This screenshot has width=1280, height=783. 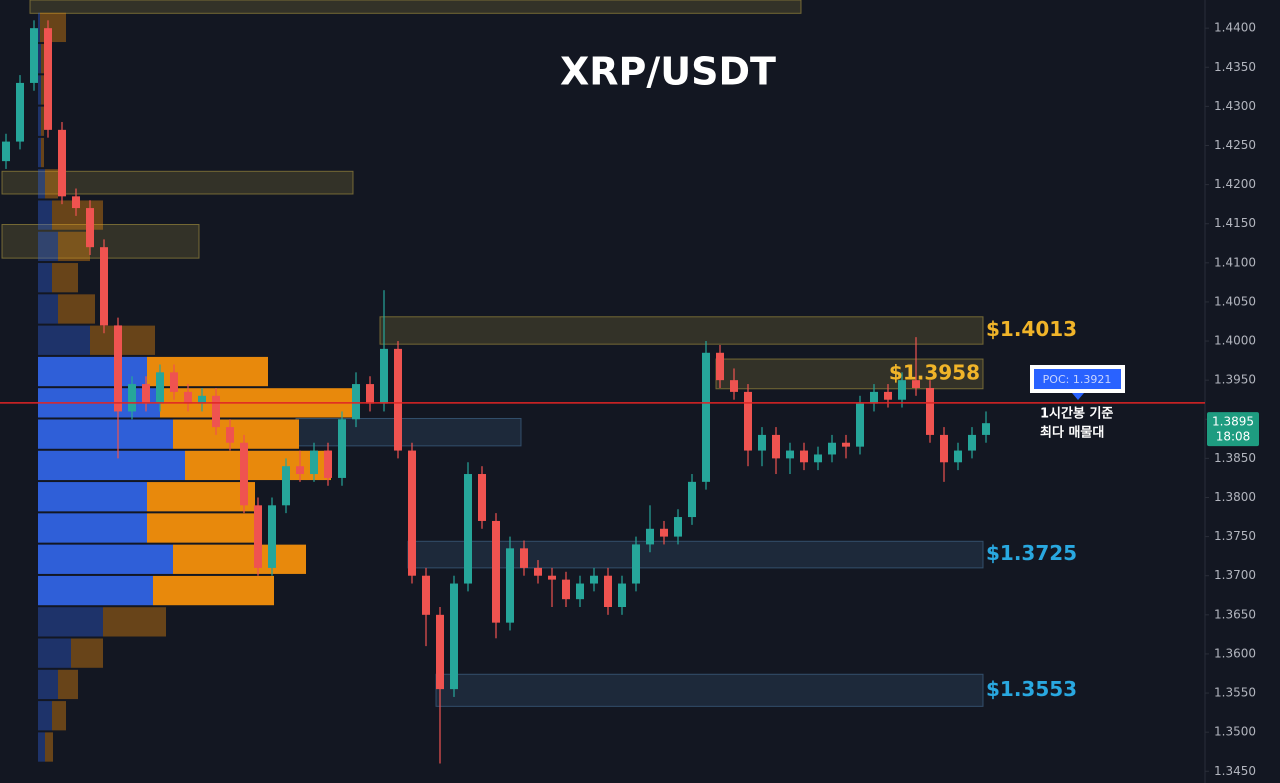 I want to click on zone-label: $1.4013, so click(x=1031, y=329).